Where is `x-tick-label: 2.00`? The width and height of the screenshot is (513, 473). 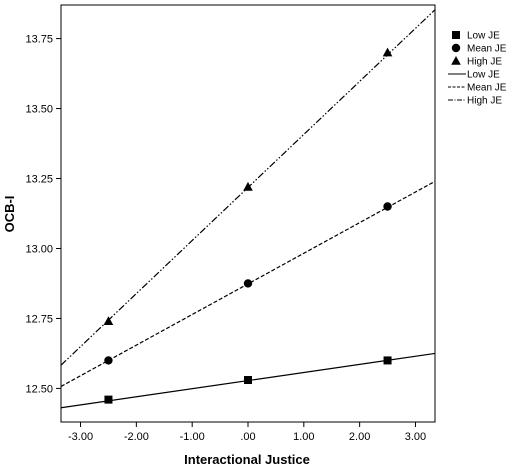
x-tick-label: 2.00 is located at coordinates (359, 437).